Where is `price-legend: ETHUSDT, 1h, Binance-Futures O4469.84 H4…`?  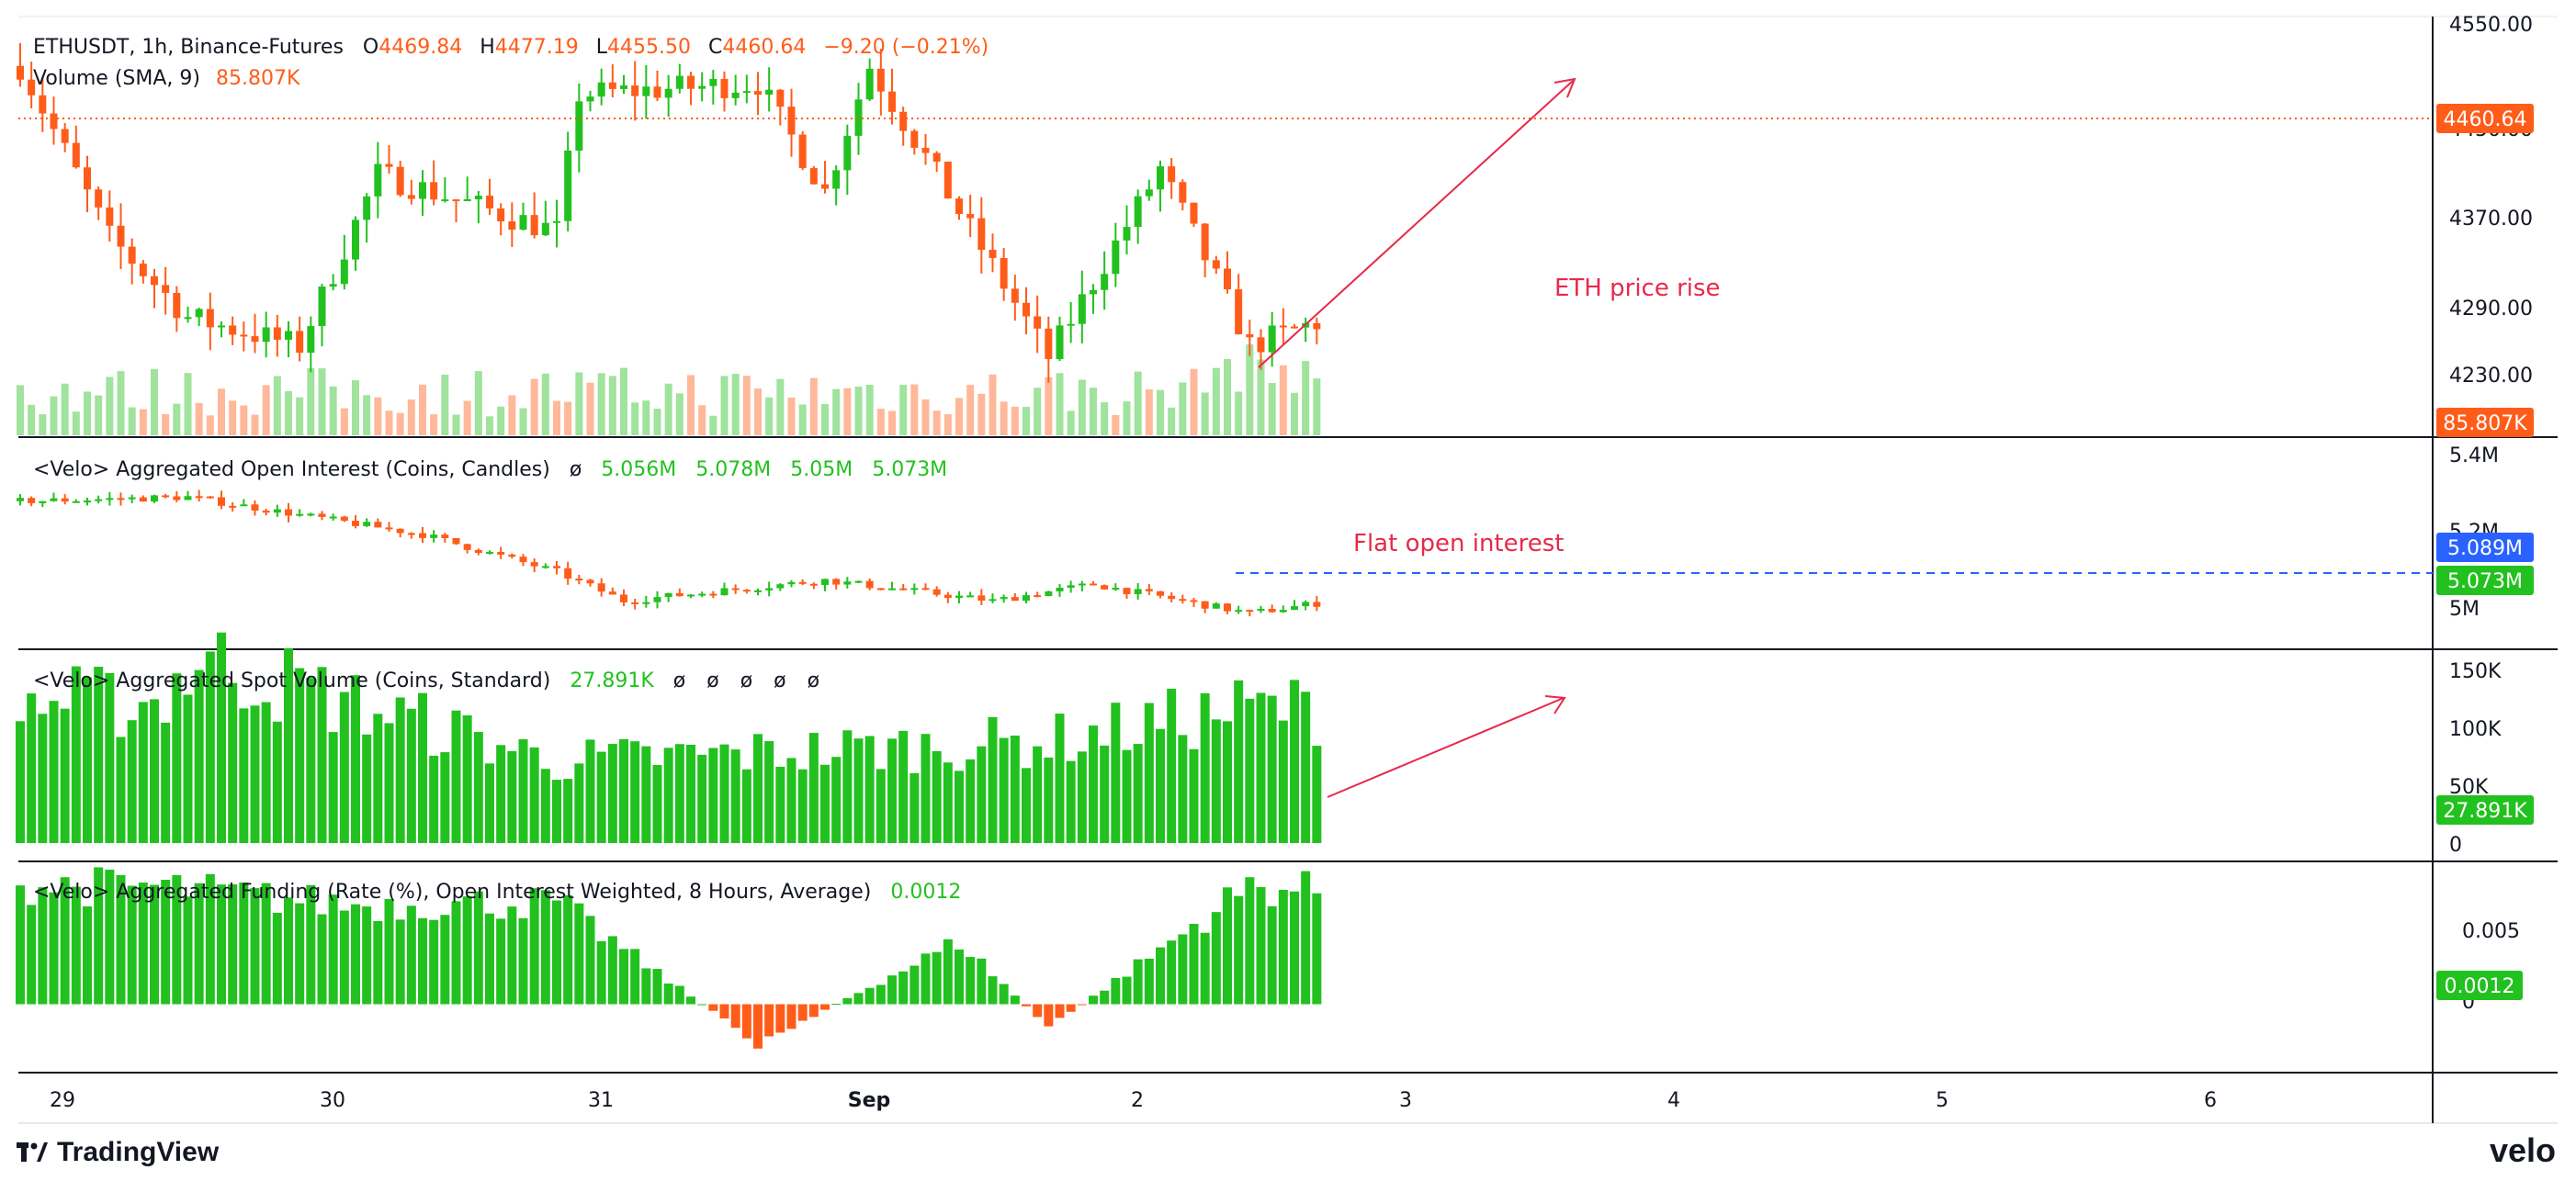 price-legend: ETHUSDT, 1h, Binance-Futures O4469.84 H4… is located at coordinates (511, 47).